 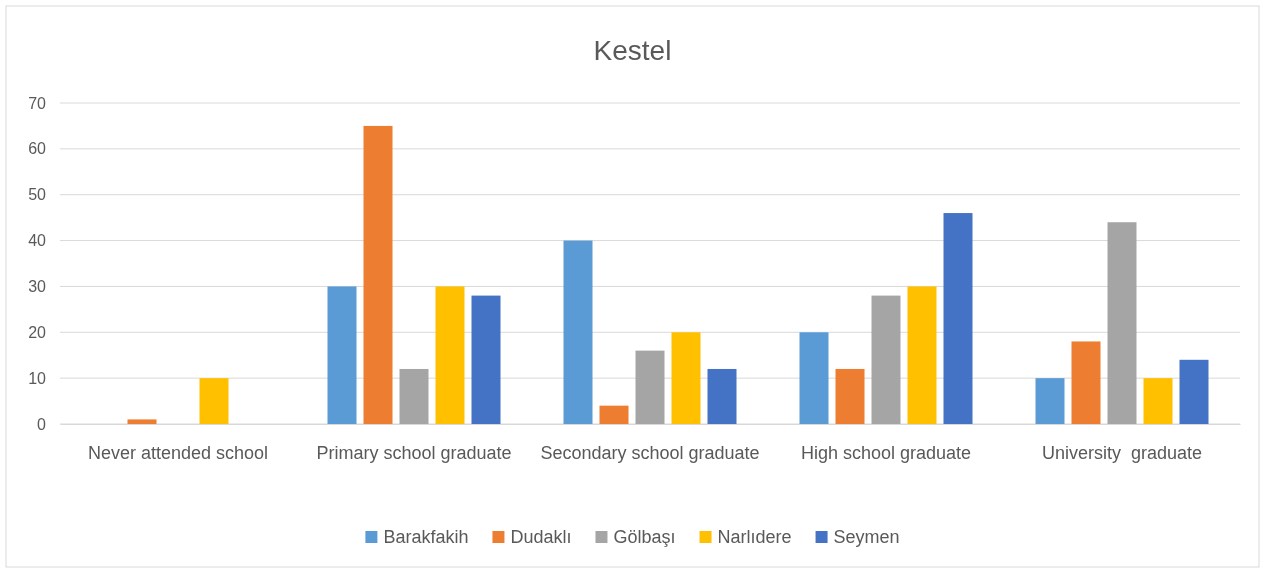 What do you see at coordinates (37, 241) in the screenshot?
I see `y-tick-label: 40` at bounding box center [37, 241].